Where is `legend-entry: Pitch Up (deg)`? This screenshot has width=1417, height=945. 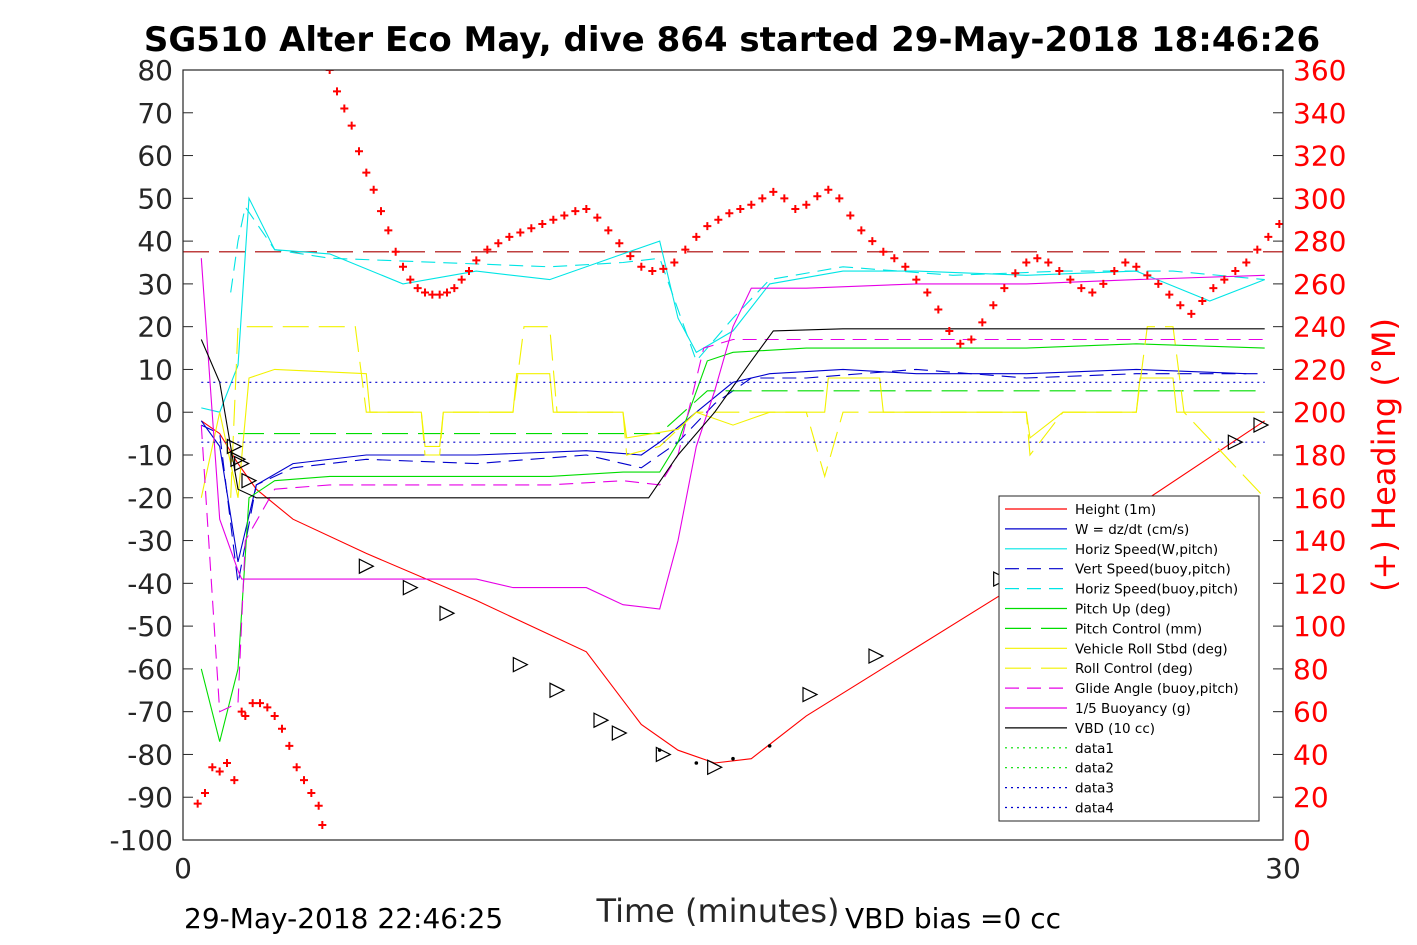 legend-entry: Pitch Up (deg) is located at coordinates (1123, 610).